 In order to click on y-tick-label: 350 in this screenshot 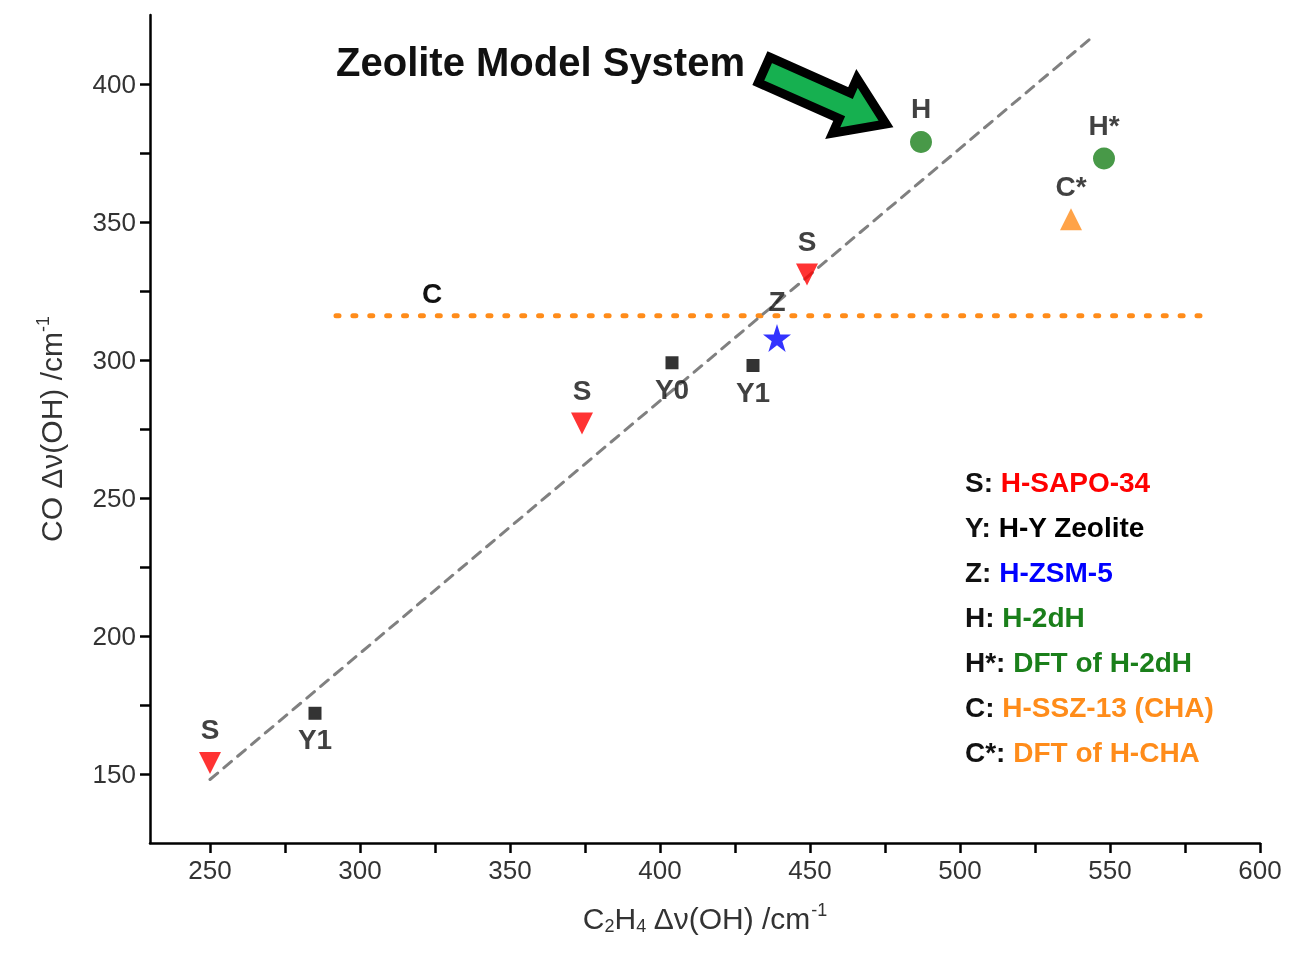, I will do `click(114, 222)`.